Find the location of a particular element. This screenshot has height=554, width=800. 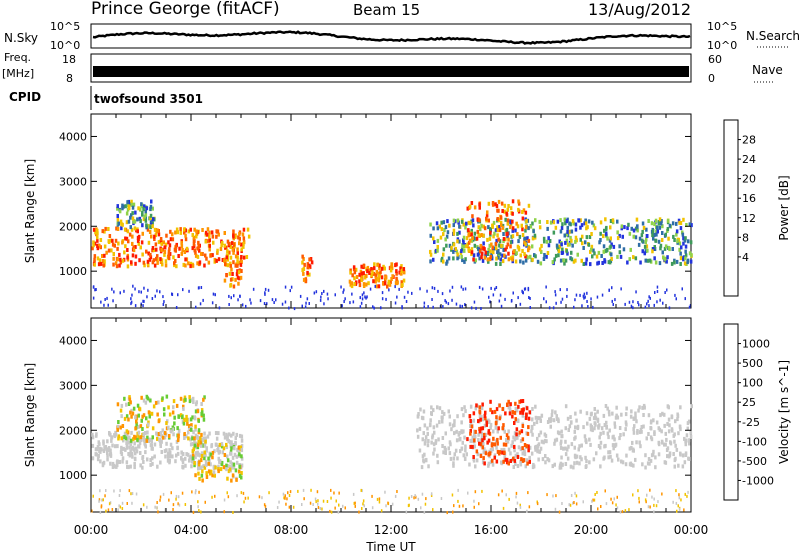

y-axis-title: Slant Range [km] is located at coordinates (30, 211).